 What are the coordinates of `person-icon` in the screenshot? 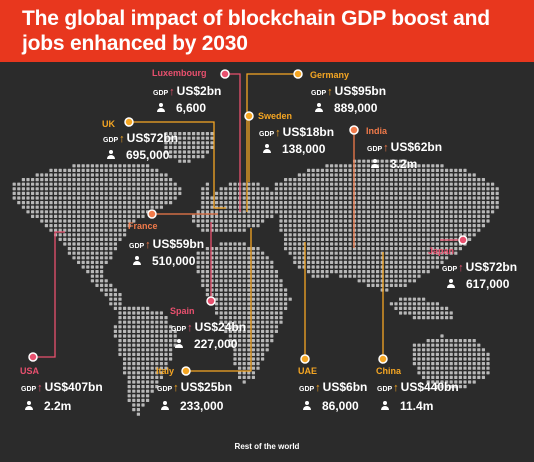 It's located at (267, 149).